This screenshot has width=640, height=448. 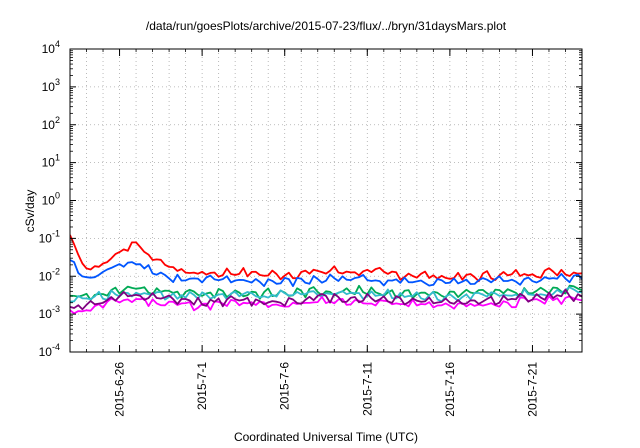 I want to click on x-tick-label: 2015-6-26, so click(x=120, y=389).